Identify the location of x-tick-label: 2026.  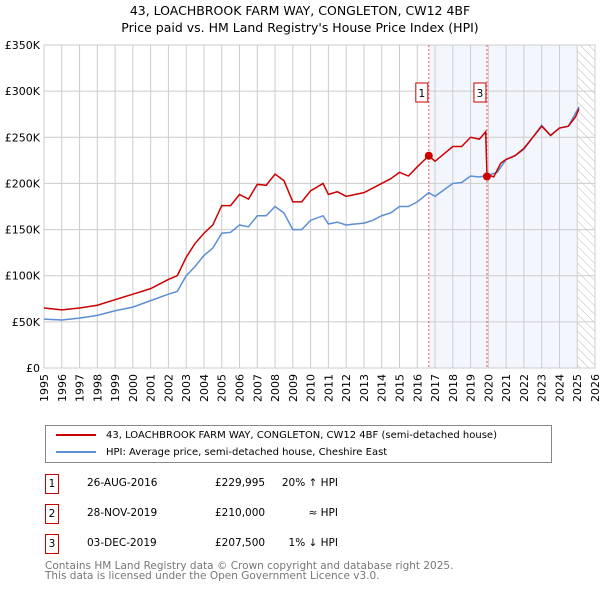
(594, 388).